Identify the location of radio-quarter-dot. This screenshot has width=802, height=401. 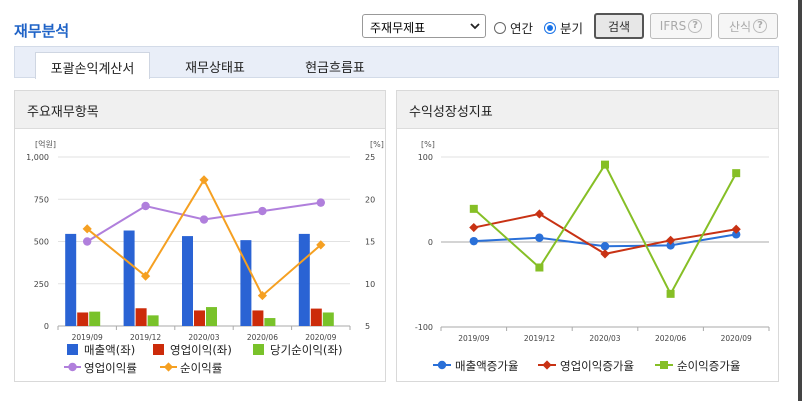
(550, 27).